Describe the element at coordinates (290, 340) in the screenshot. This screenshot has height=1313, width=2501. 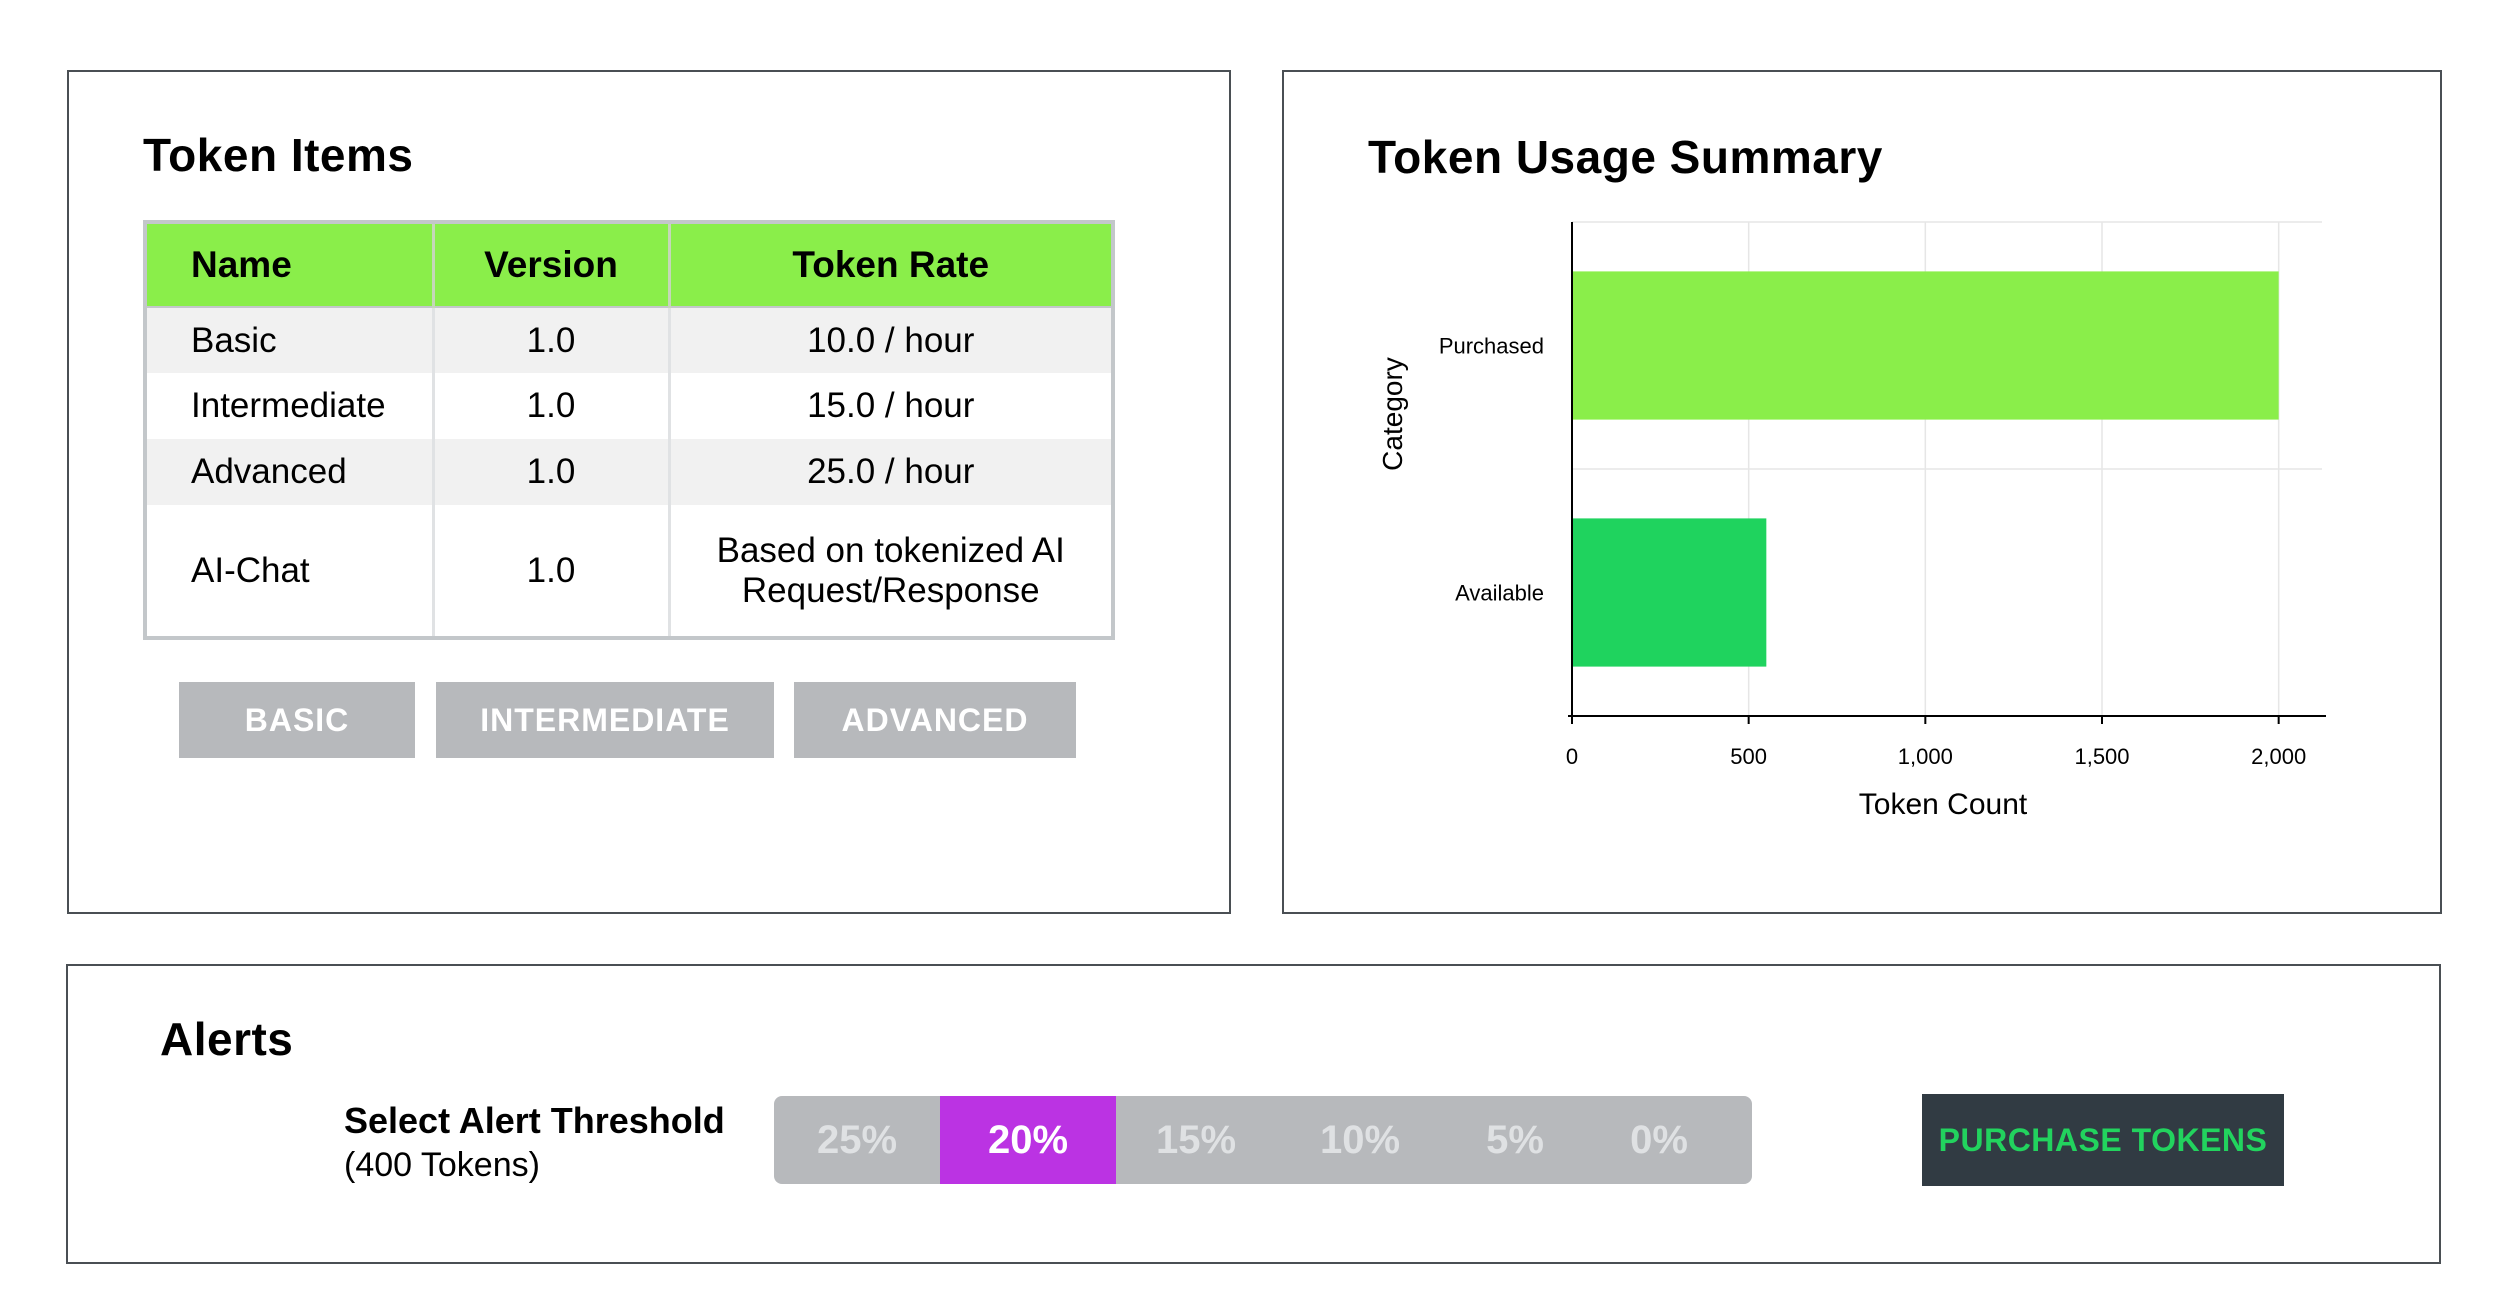
I see `cell-name: Basic` at that location.